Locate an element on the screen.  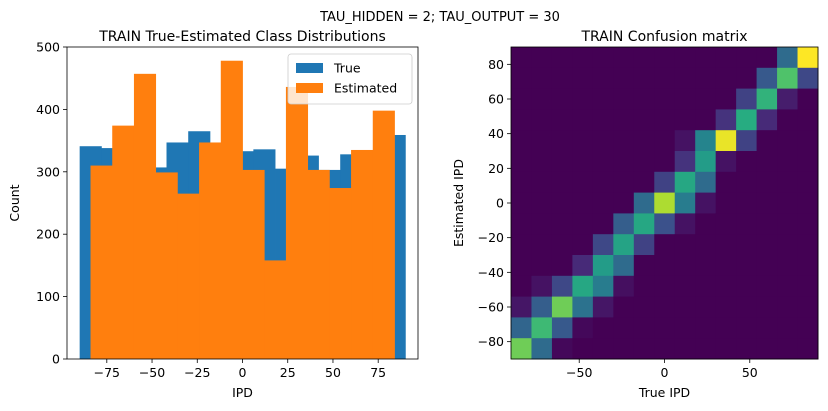
cell-r0-c14 is located at coordinates (808, 58).